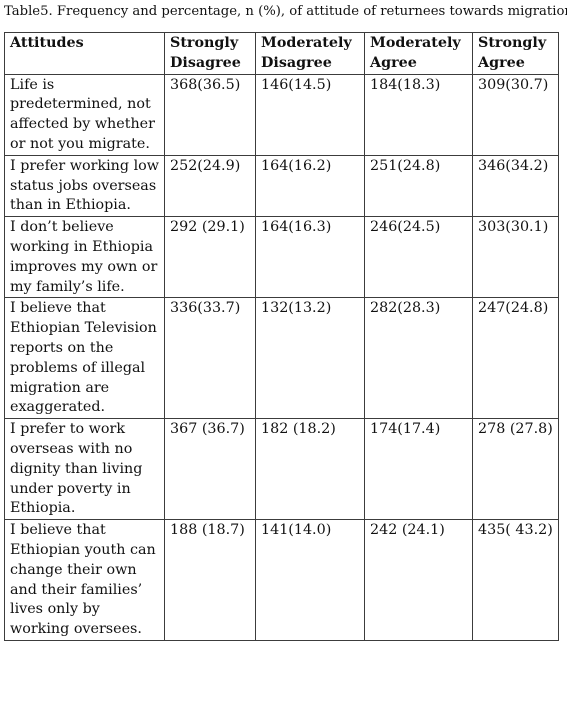 The width and height of the screenshot is (567, 714). Describe the element at coordinates (515, 358) in the screenshot. I see `strongly-agree-cell: 247(24.8)` at that location.